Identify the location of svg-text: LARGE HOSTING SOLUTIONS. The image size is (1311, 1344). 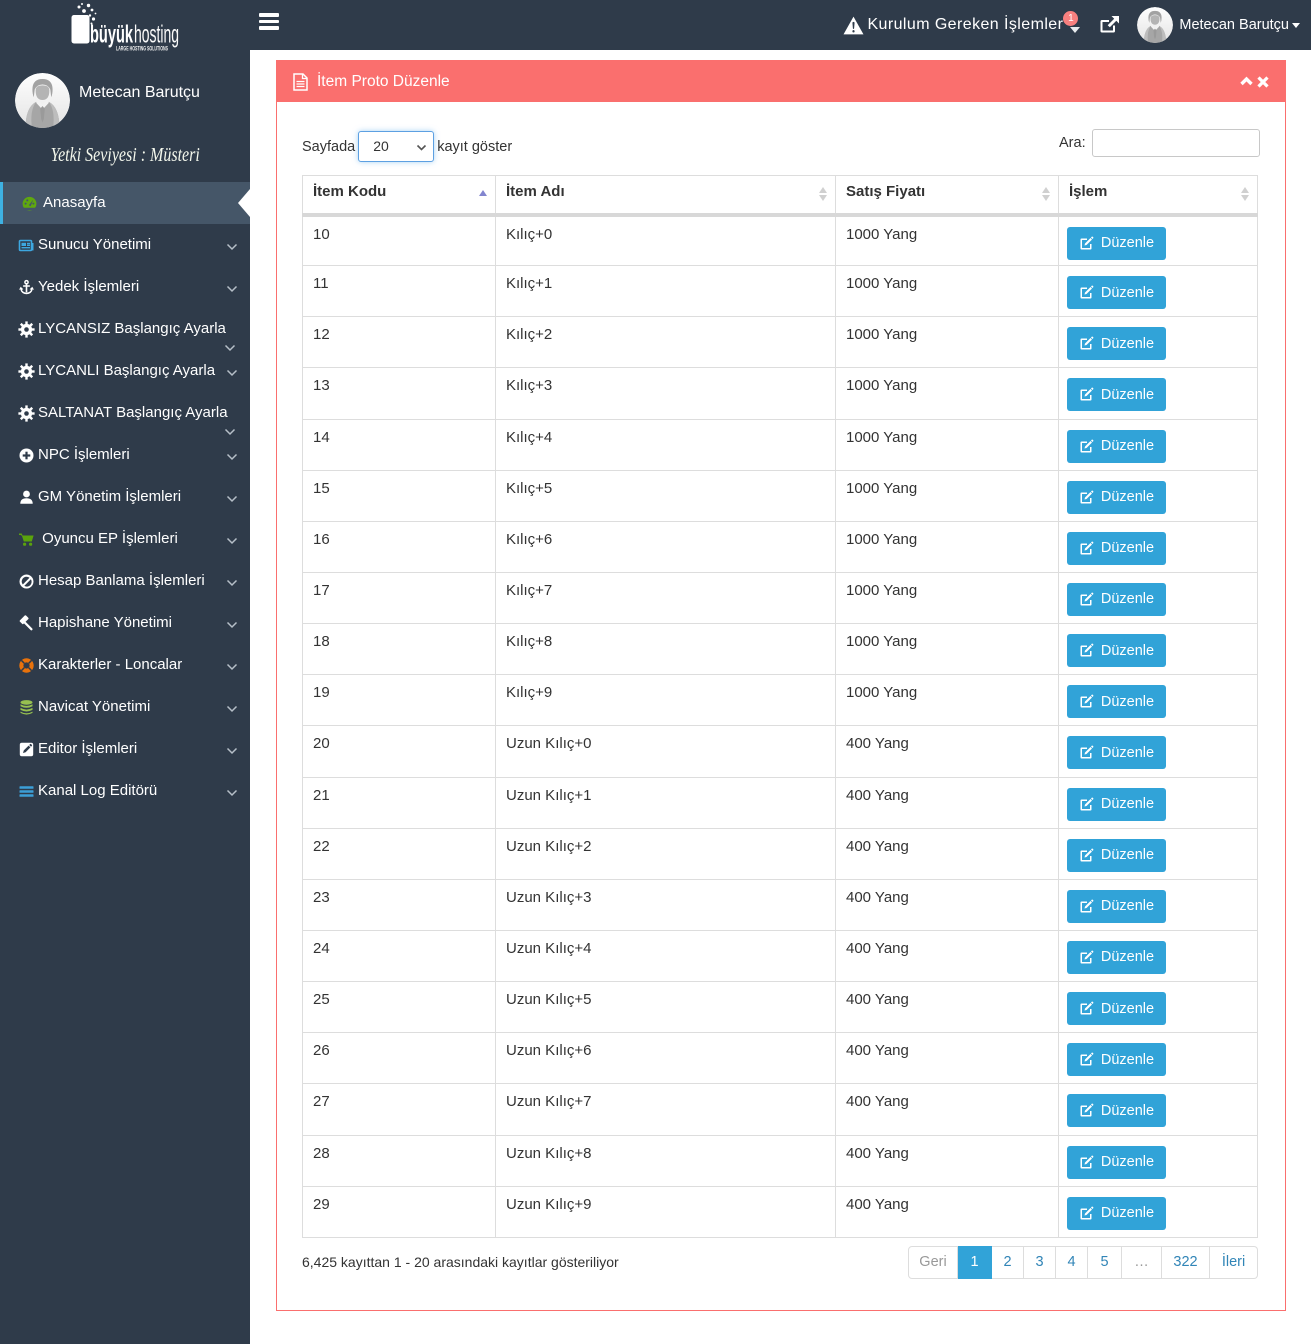
(142, 49).